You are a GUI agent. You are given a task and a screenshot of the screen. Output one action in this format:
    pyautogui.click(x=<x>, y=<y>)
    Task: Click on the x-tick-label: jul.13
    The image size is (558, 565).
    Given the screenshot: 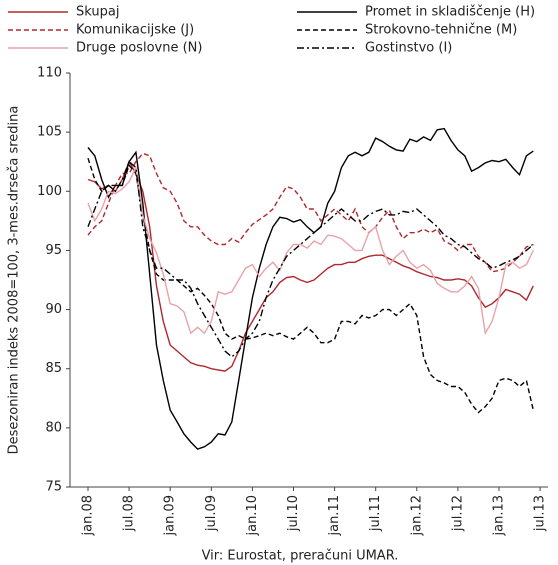 What is the action you would take?
    pyautogui.click(x=540, y=513)
    